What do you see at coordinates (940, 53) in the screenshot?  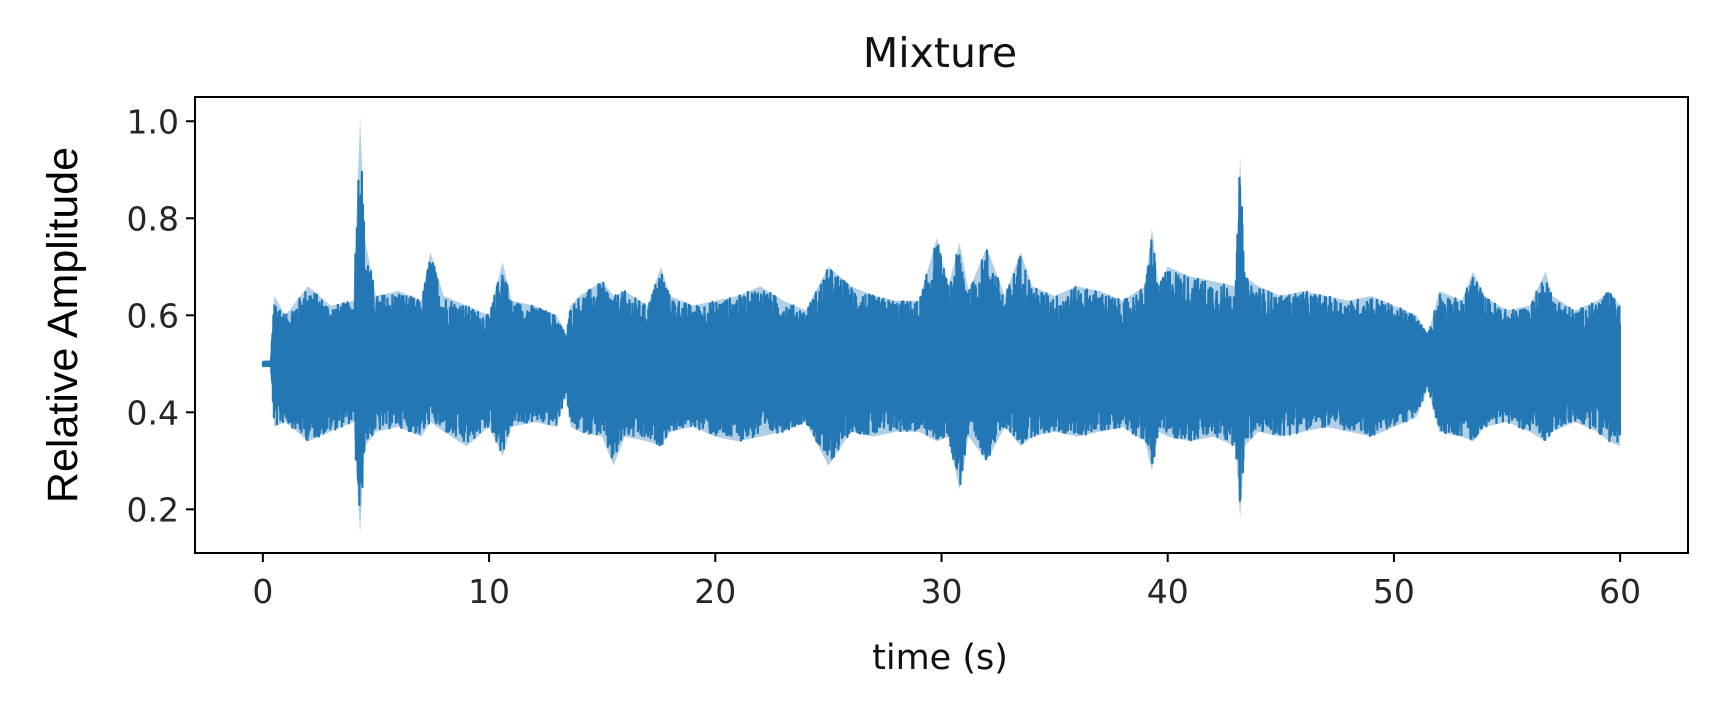 I see `chart-title: Mixture` at bounding box center [940, 53].